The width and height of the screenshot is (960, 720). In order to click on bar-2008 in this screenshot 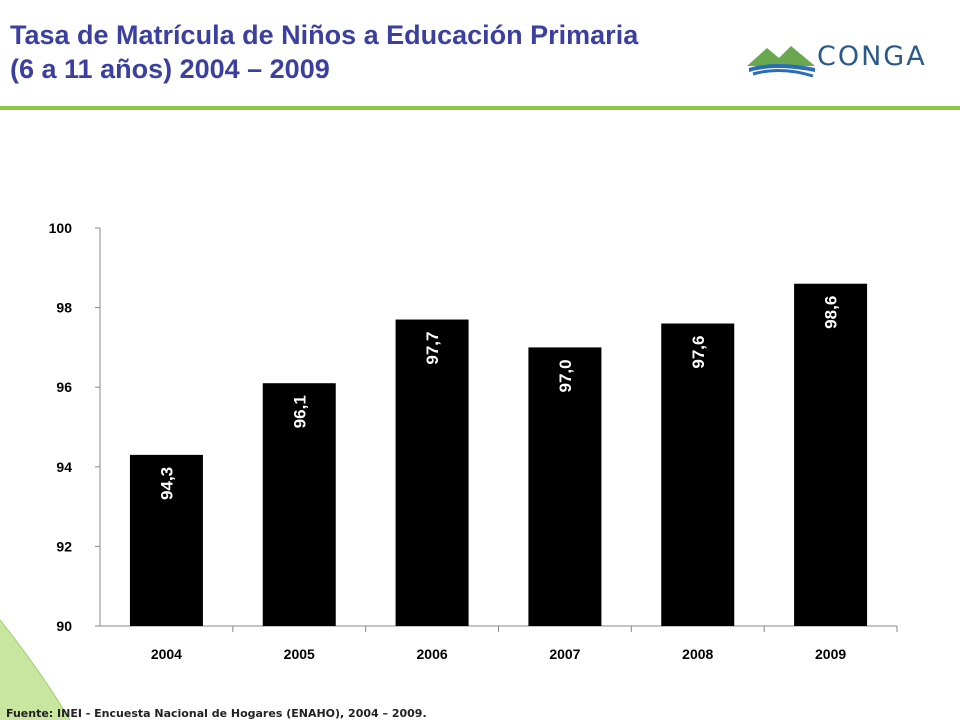, I will do `click(698, 474)`.